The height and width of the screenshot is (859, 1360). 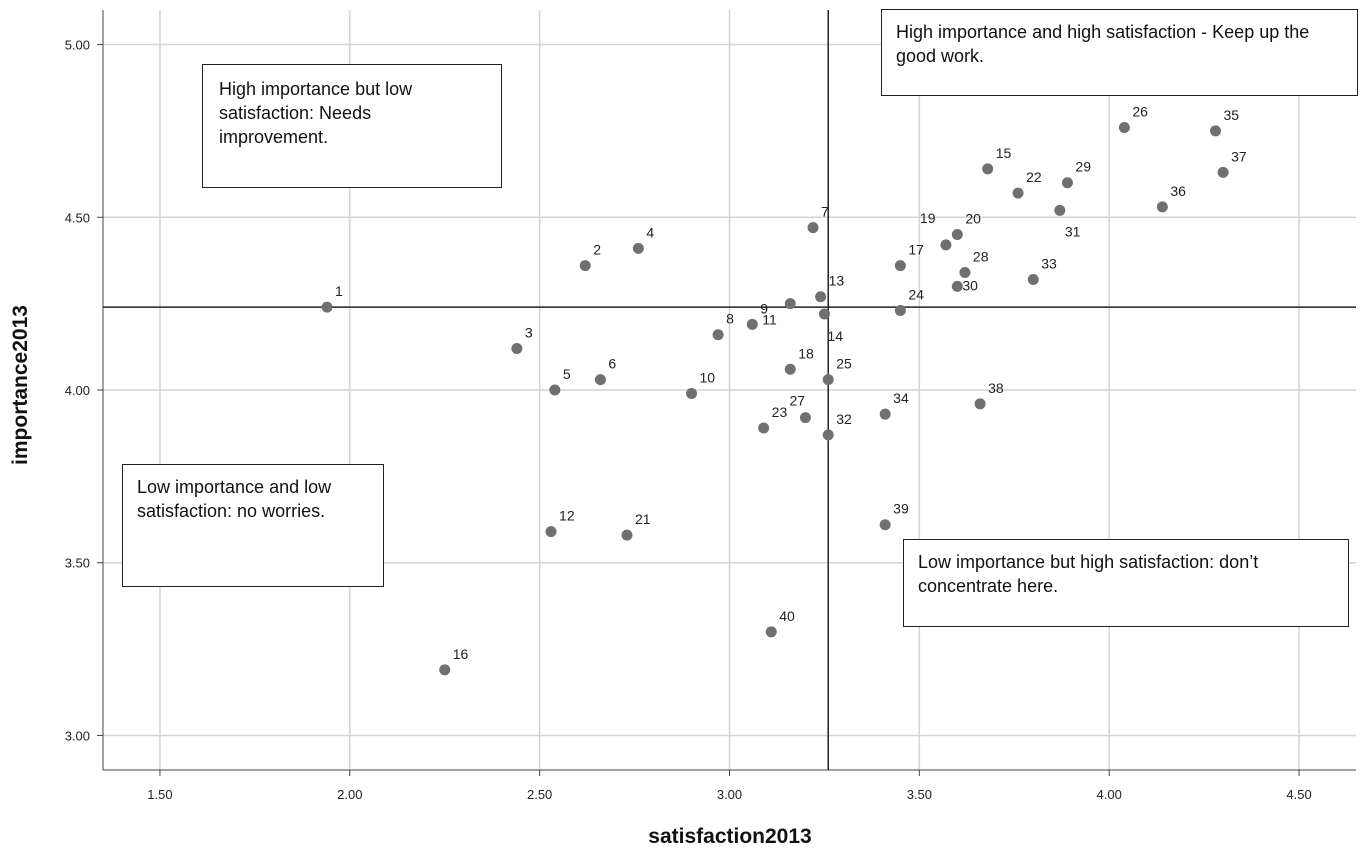 I want to click on data-point-label: 9, so click(x=764, y=308).